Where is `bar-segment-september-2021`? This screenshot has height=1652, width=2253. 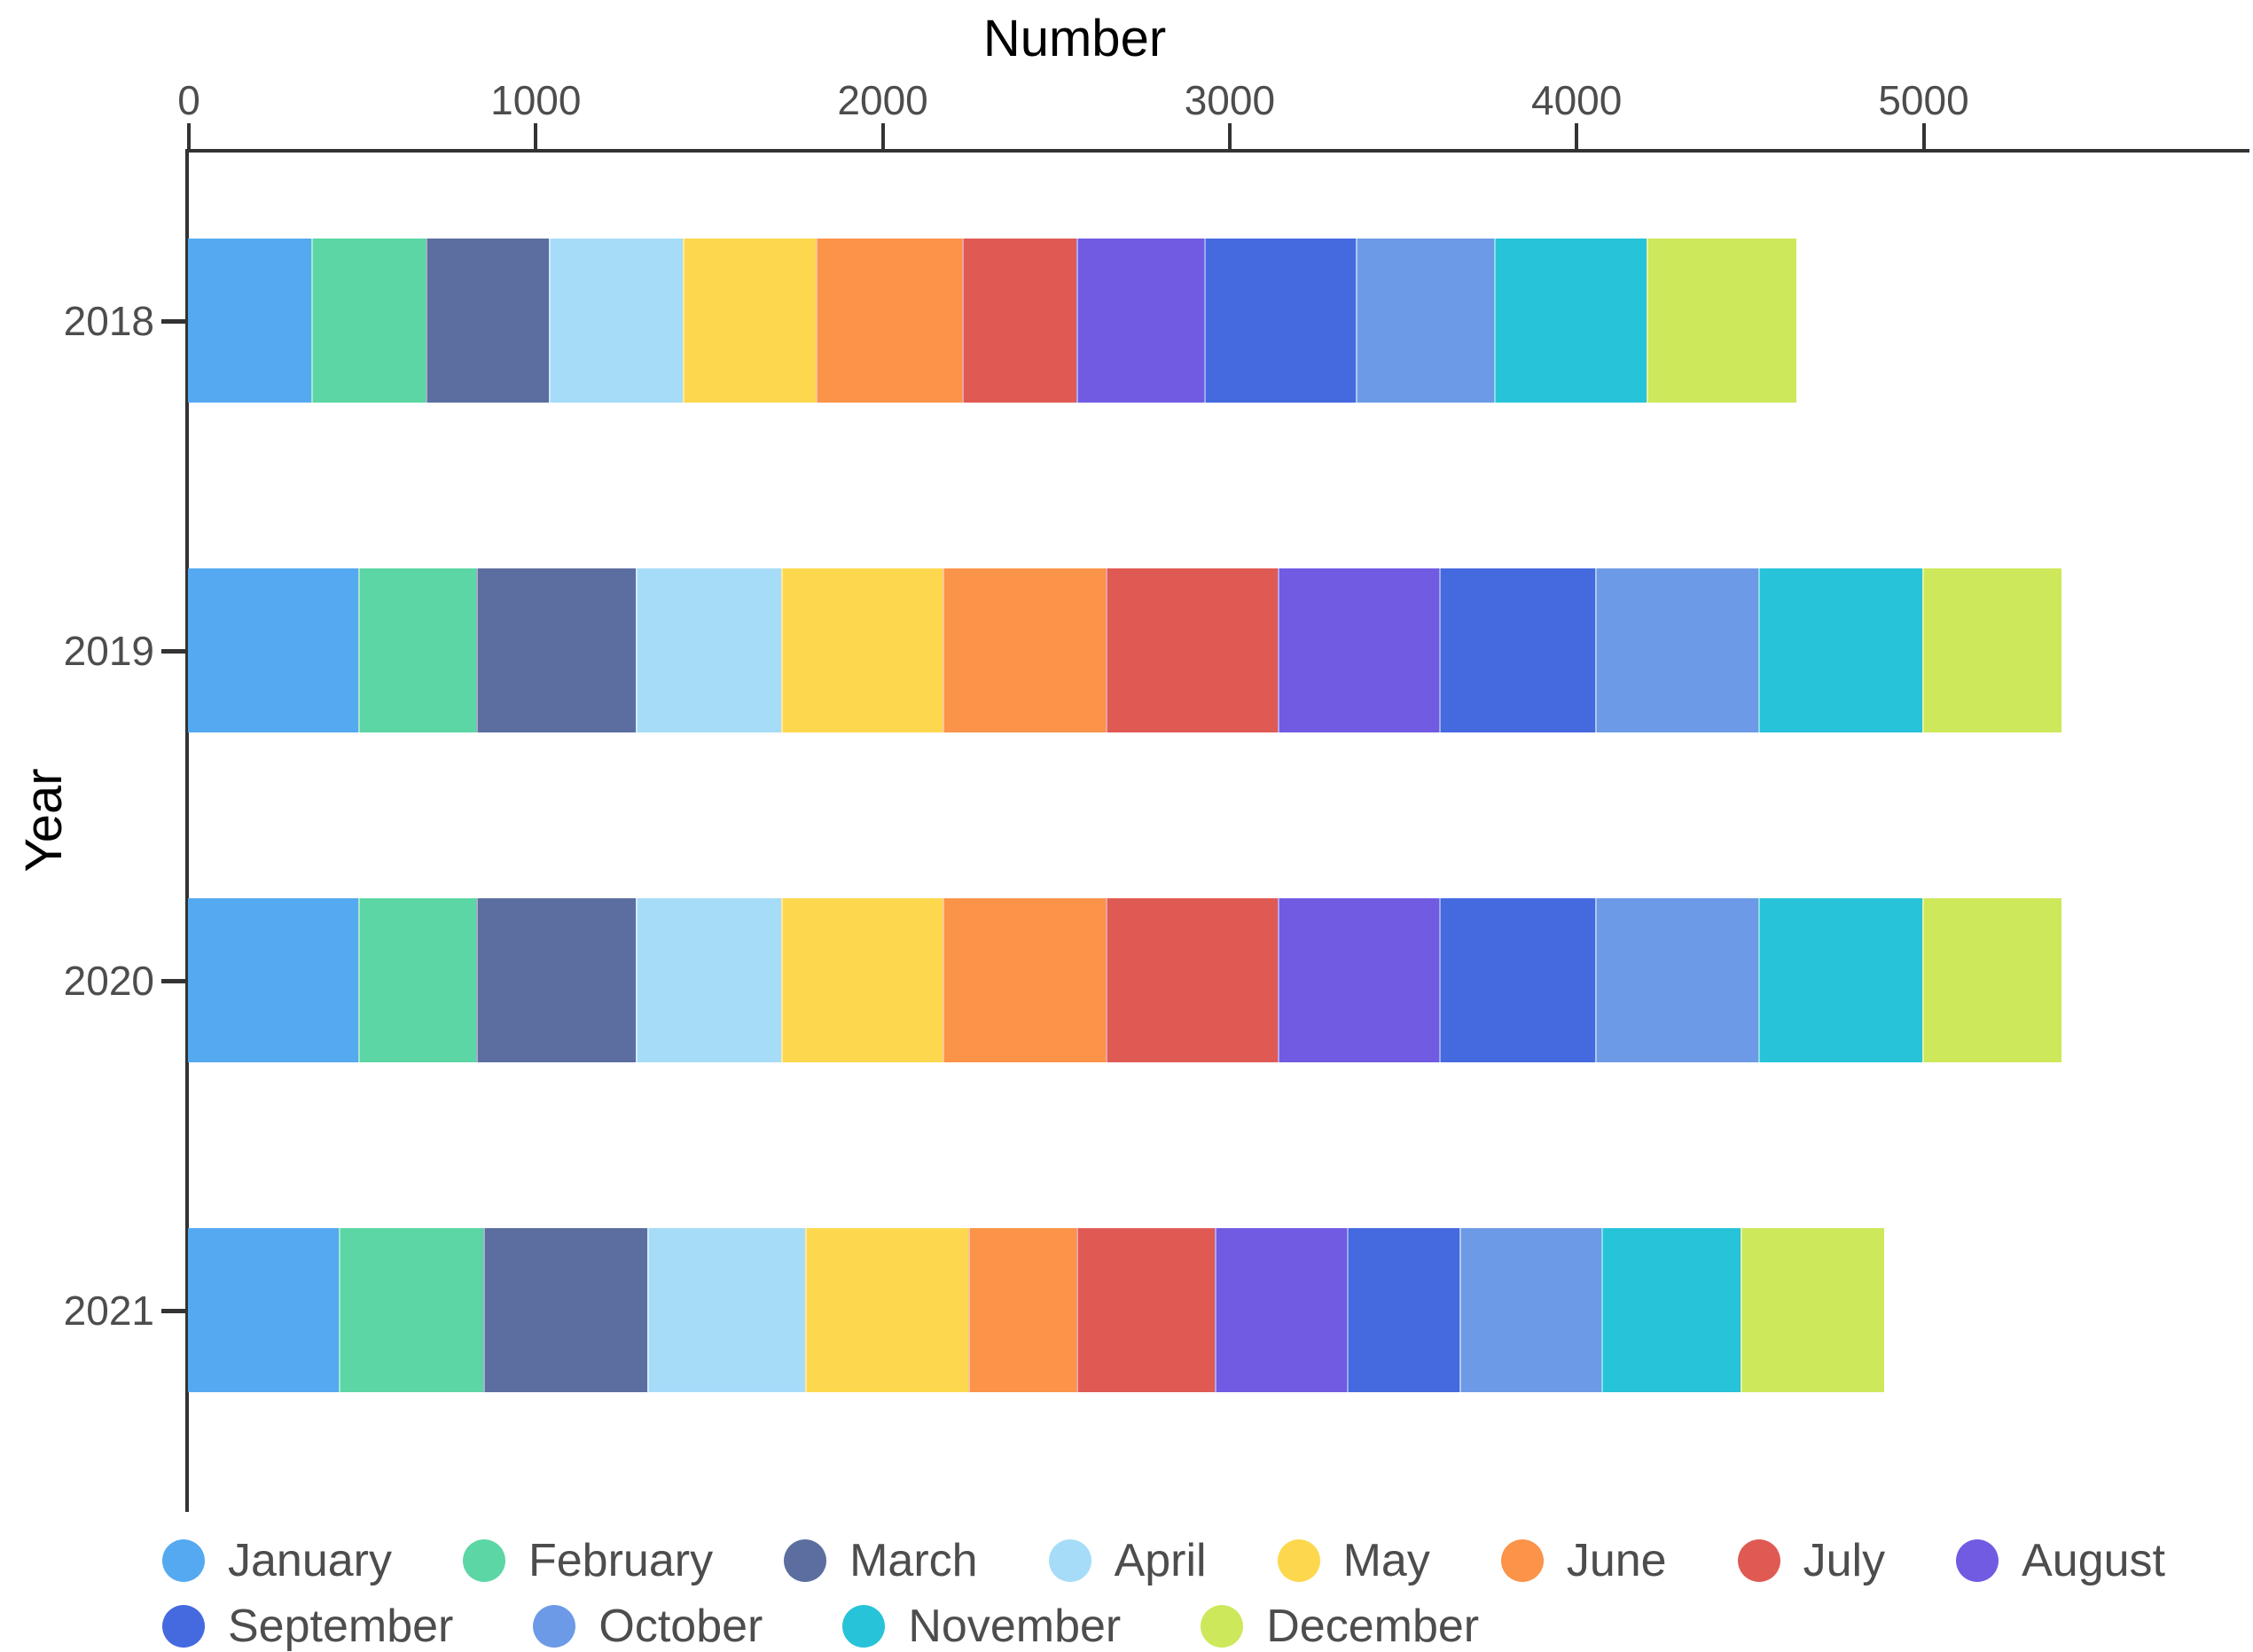 bar-segment-september-2021 is located at coordinates (1403, 1310).